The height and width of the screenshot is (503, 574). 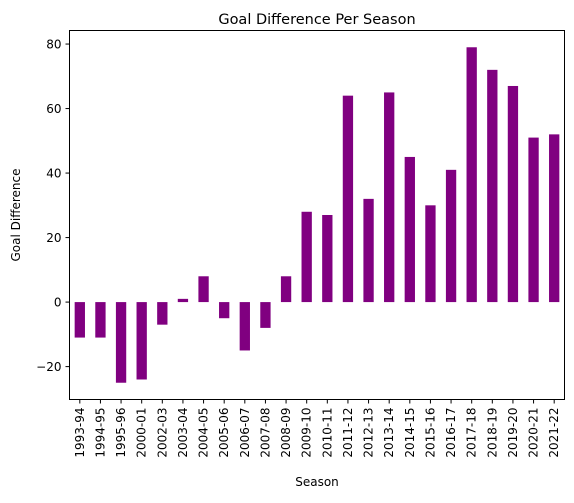 What do you see at coordinates (554, 433) in the screenshot?
I see `x-tick-label: 2021-22` at bounding box center [554, 433].